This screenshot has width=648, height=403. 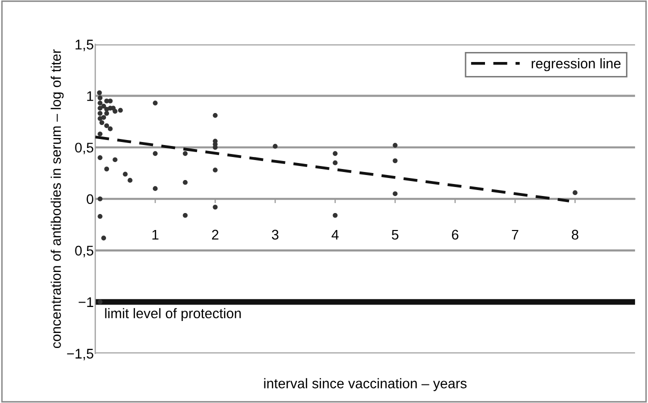 I want to click on y-tick-label: −1, so click(x=86, y=302).